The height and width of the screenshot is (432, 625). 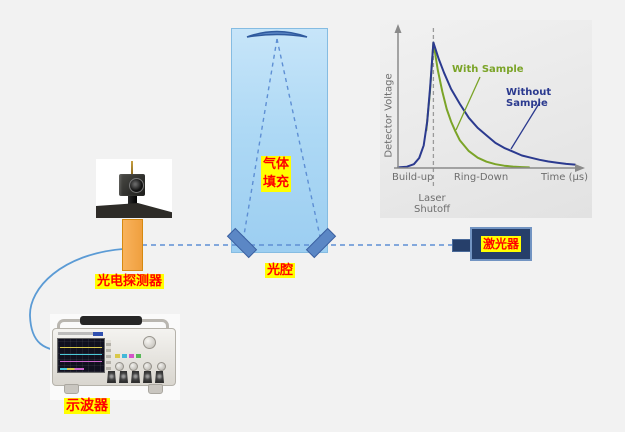 I want to click on scope-body, so click(x=114, y=357).